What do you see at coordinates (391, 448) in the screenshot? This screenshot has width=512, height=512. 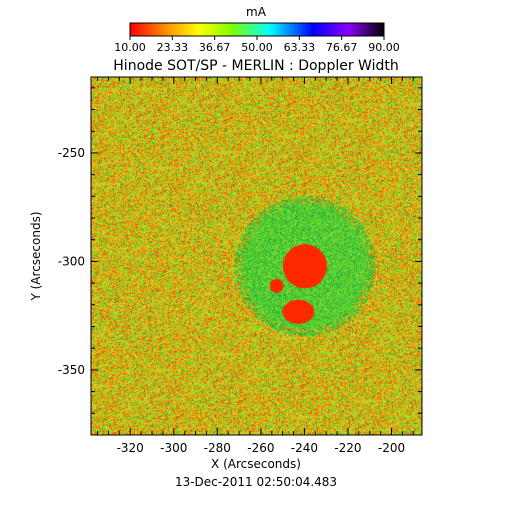 I see `x-tick-label: -200` at bounding box center [391, 448].